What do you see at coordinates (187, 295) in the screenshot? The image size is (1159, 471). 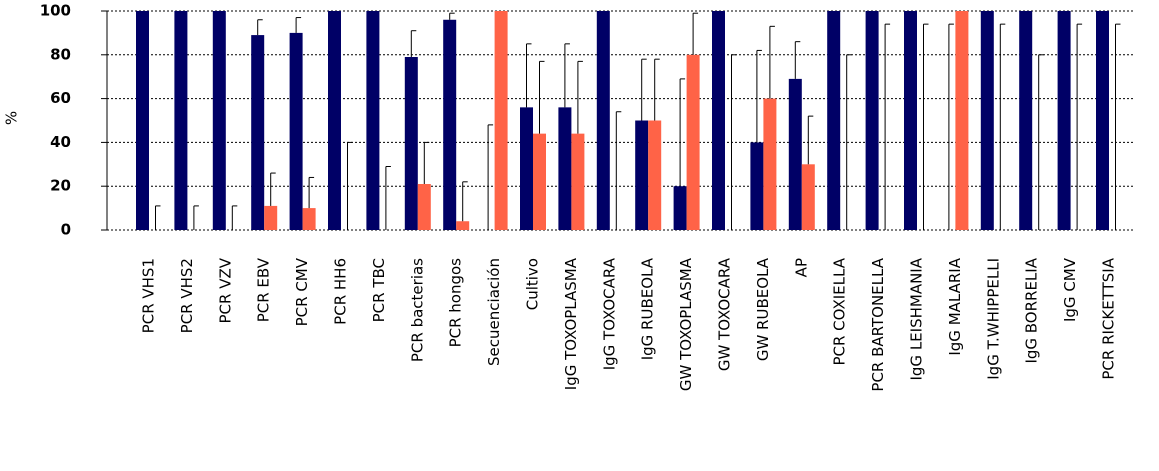 I see `x-tick-label: PCR VHS2` at bounding box center [187, 295].